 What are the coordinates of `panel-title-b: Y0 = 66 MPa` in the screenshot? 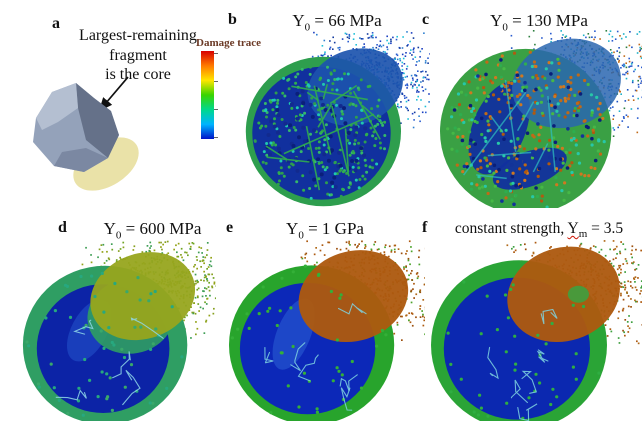 It's located at (337, 22).